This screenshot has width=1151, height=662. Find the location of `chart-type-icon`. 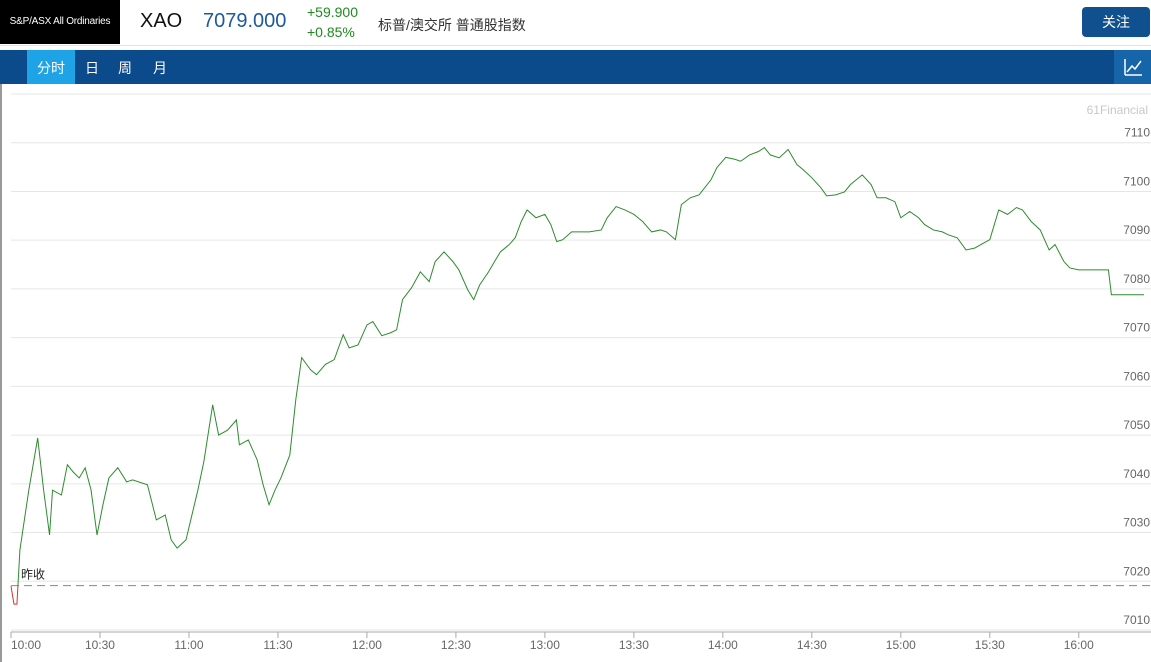

chart-type-icon is located at coordinates (1132, 67).